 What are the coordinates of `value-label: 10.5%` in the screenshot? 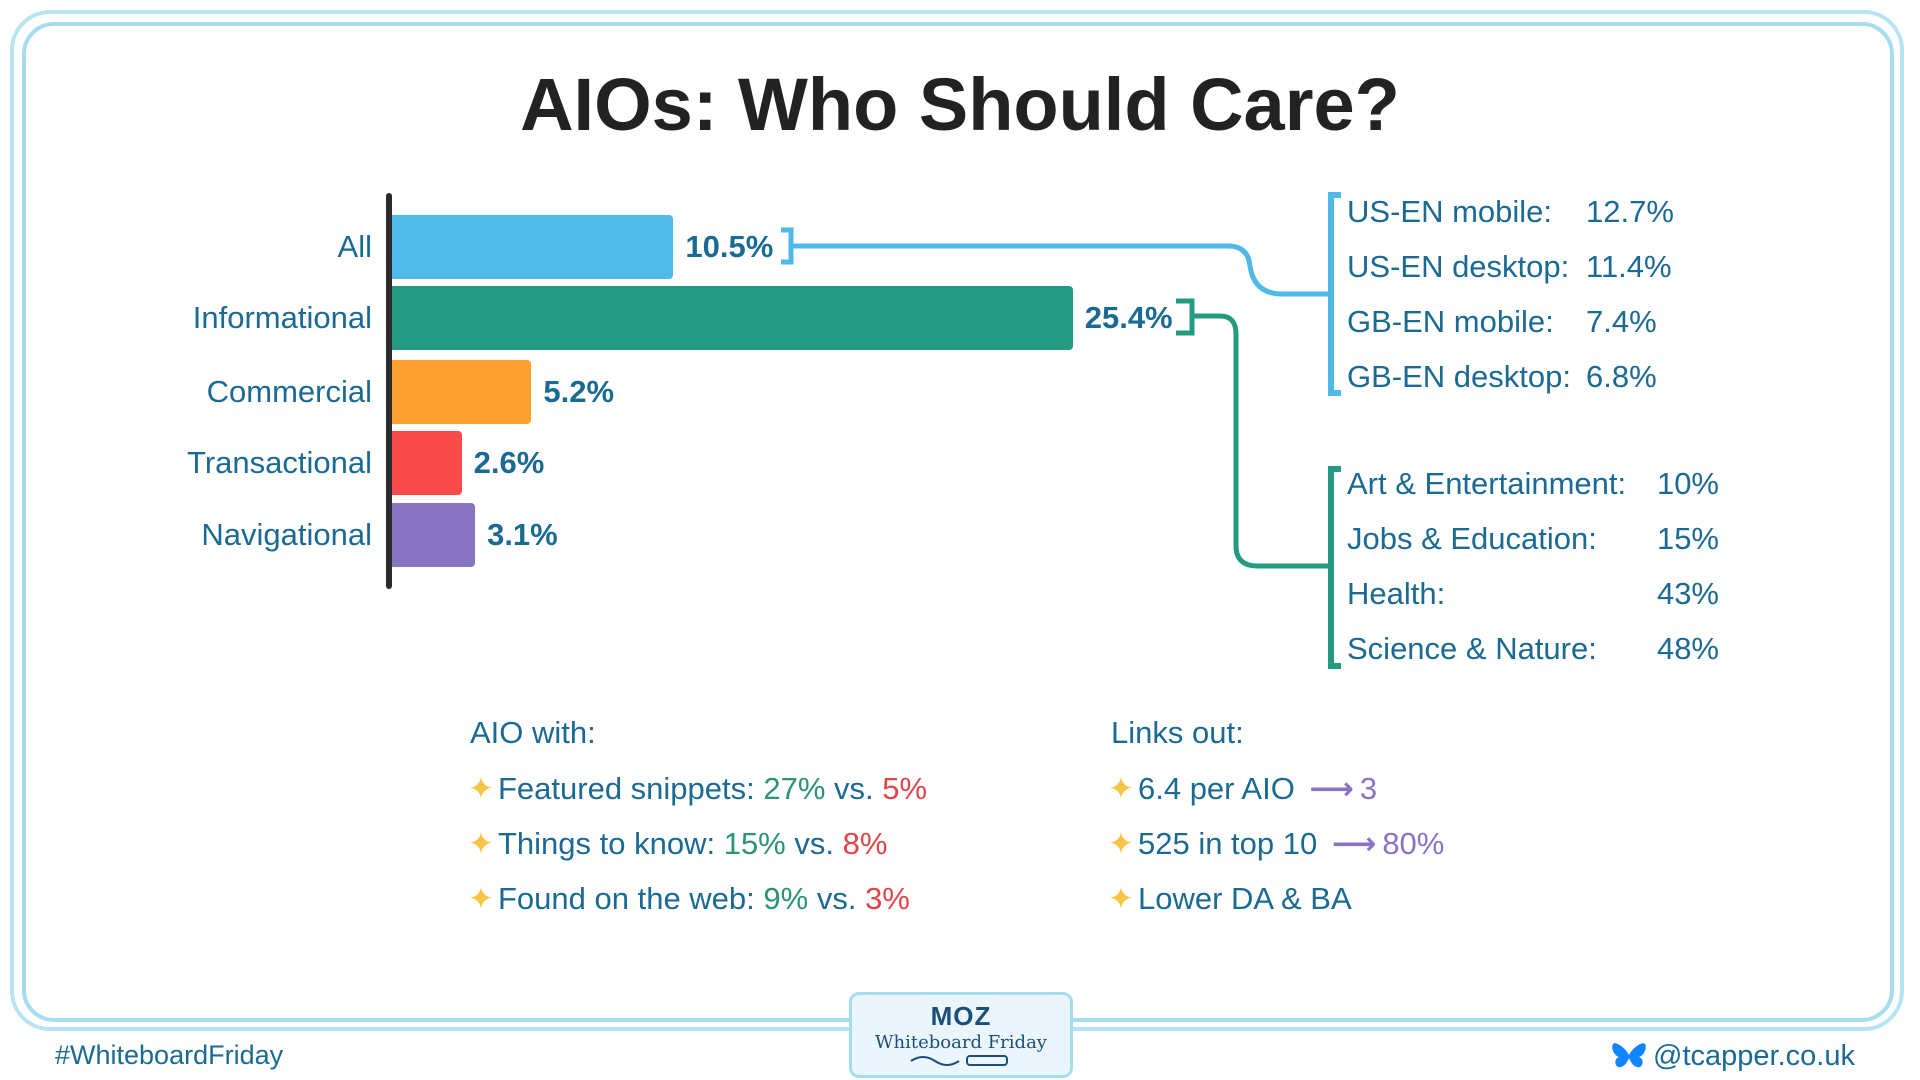 It's located at (729, 246).